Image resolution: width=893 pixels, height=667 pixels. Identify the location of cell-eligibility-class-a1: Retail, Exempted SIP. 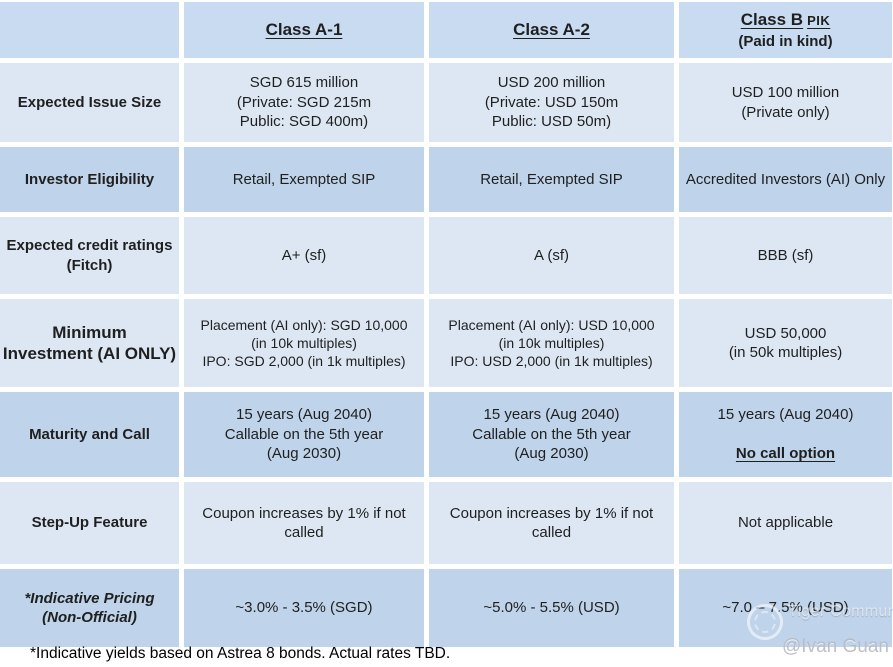
(304, 179).